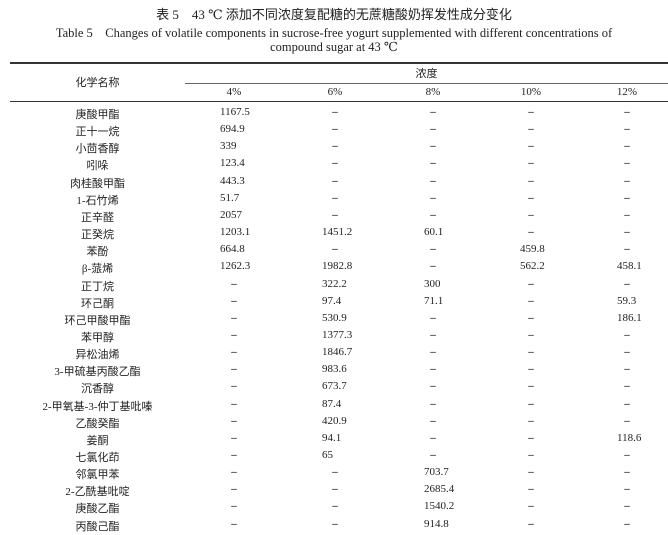  Describe the element at coordinates (97, 440) in the screenshot. I see `compound-name: 姜酮` at that location.